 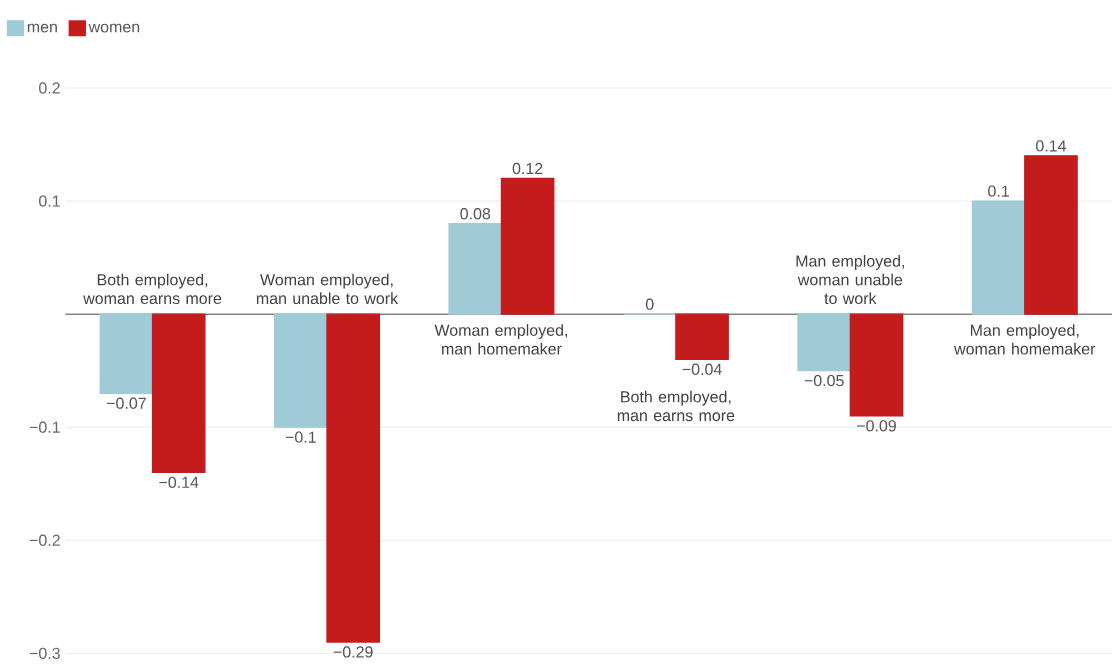 I want to click on data-label: −0.14, so click(x=179, y=482).